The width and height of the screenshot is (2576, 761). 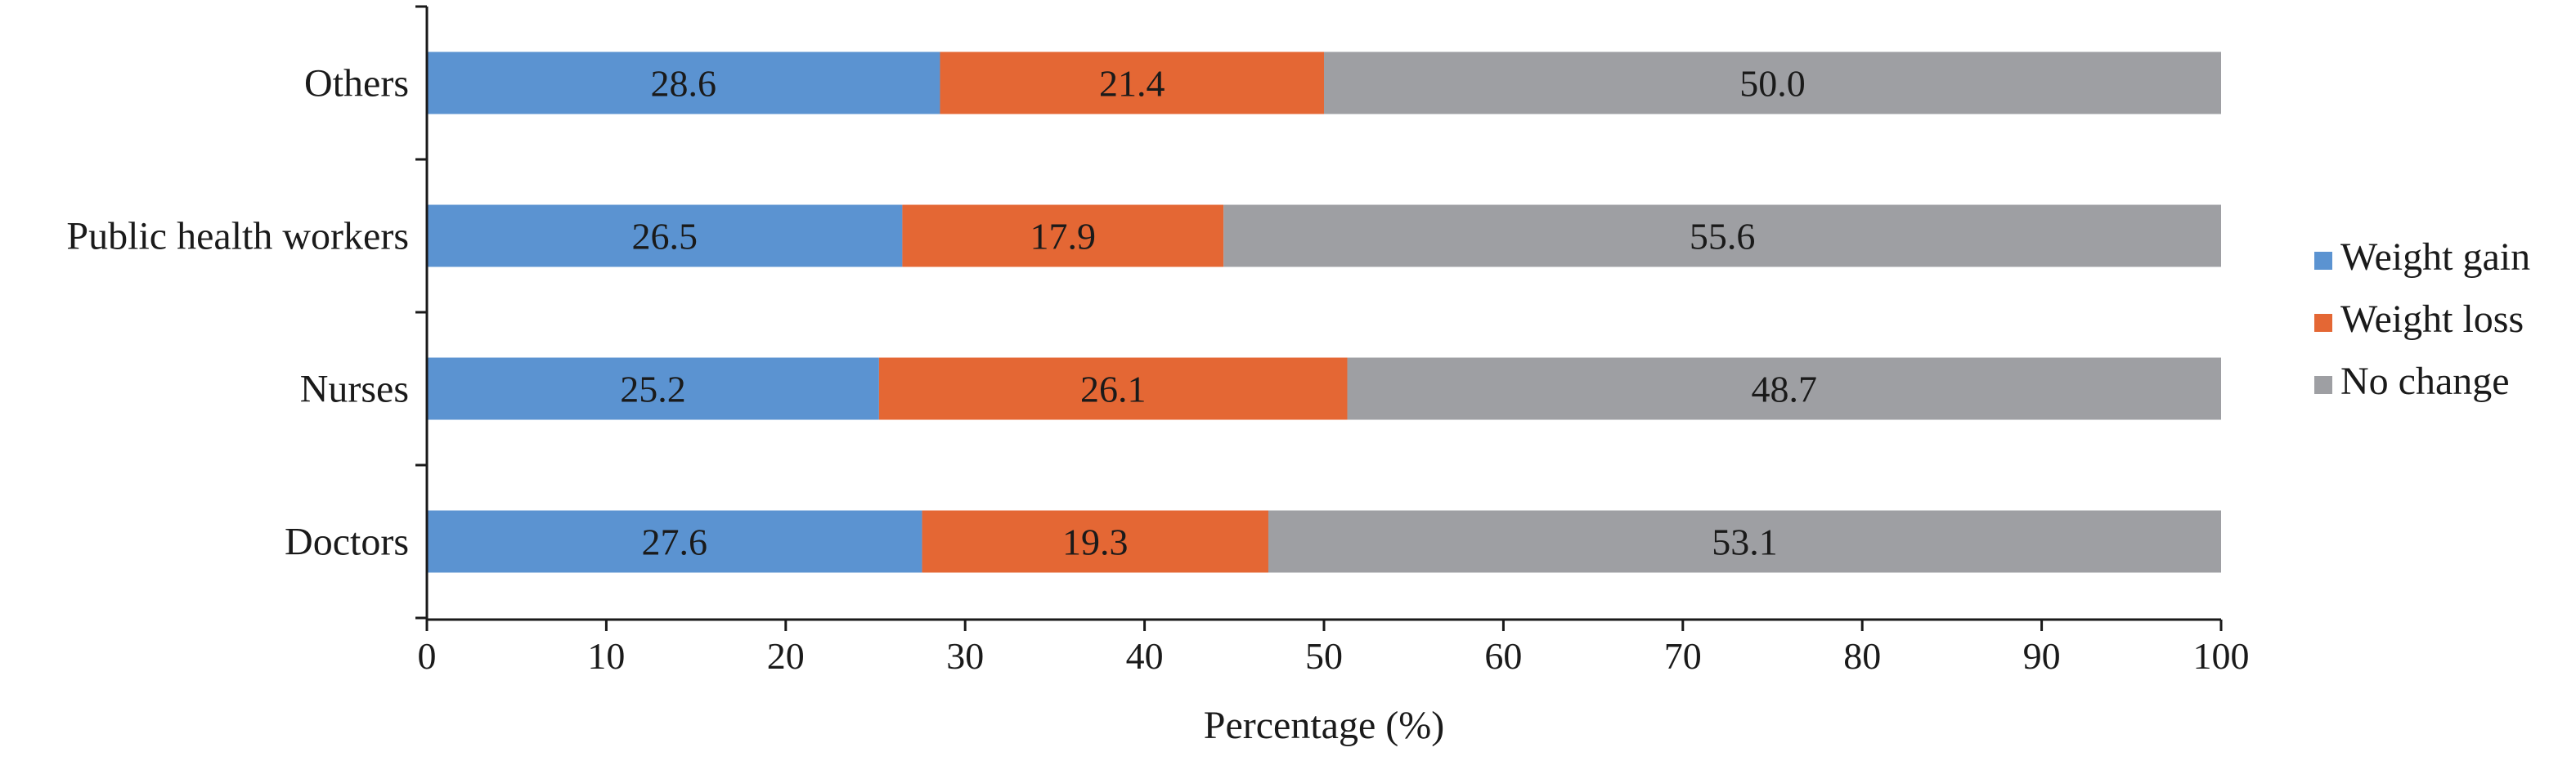 I want to click on data-label: 50.0, so click(x=1773, y=84).